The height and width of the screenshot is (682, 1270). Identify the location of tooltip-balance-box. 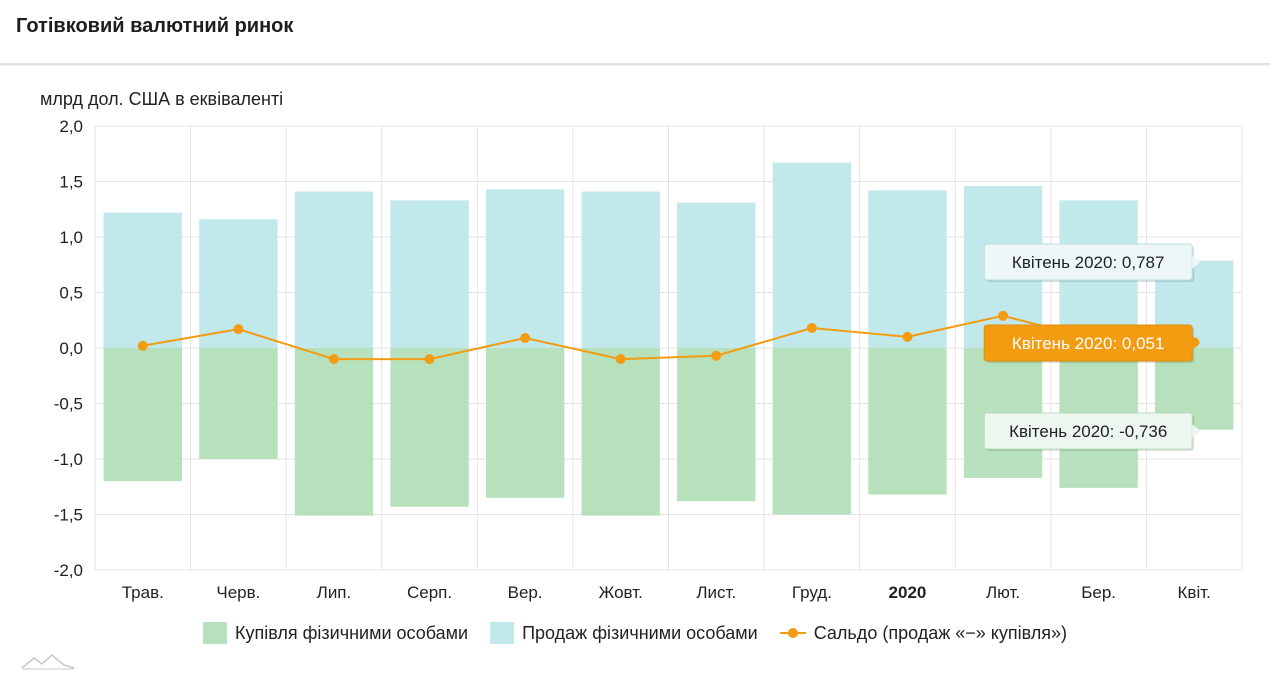
(1088, 343).